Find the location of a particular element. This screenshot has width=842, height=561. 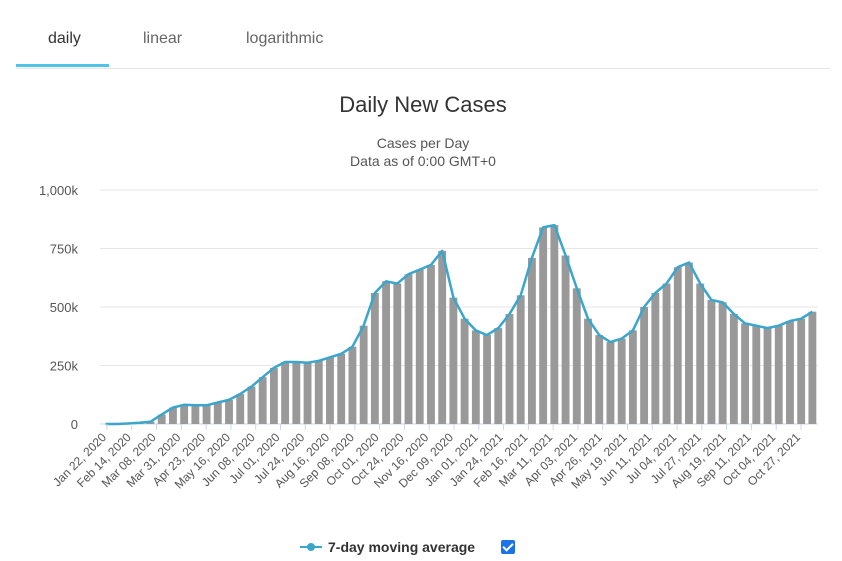

y-tick-label: 250k is located at coordinates (64, 366).